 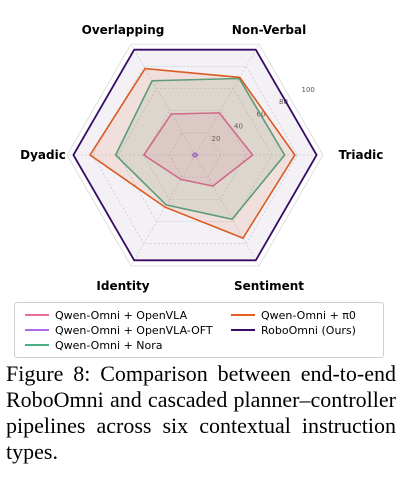 I want to click on legend-item-nora: Qwen-Omni + Nora, so click(x=94, y=345).